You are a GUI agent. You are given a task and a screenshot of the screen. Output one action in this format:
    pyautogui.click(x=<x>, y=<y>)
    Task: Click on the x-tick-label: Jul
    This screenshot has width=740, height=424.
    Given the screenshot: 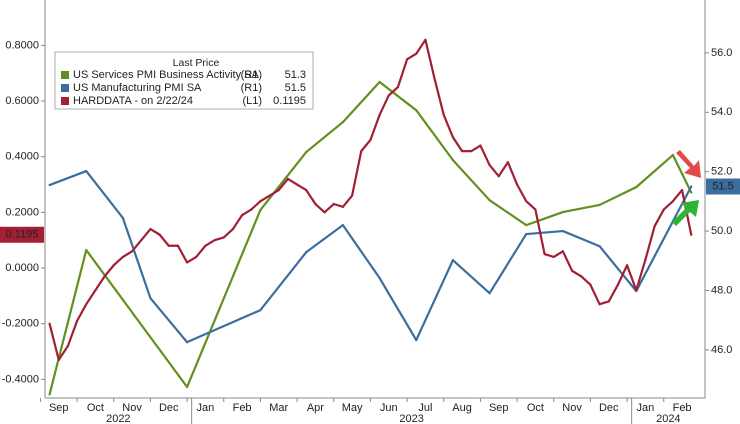 What is the action you would take?
    pyautogui.click(x=425, y=408)
    